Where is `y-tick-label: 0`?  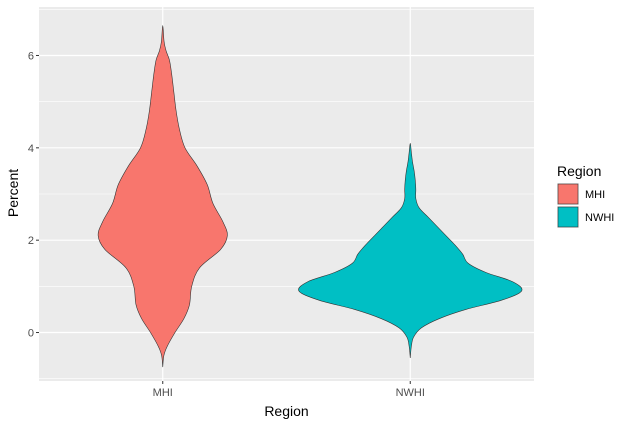 y-tick-label: 0 is located at coordinates (31, 334).